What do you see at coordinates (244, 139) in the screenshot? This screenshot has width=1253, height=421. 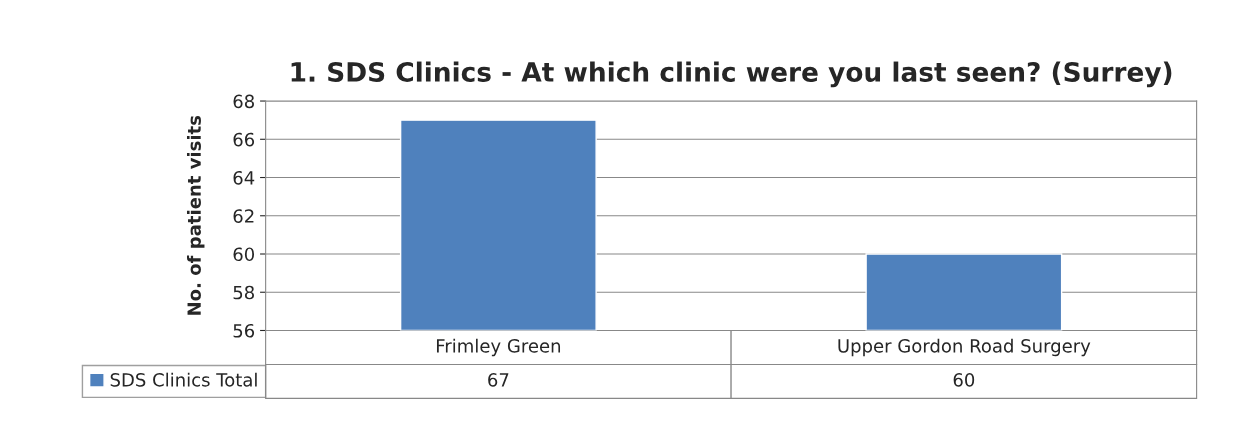 I see `y-tick-label: 66` at bounding box center [244, 139].